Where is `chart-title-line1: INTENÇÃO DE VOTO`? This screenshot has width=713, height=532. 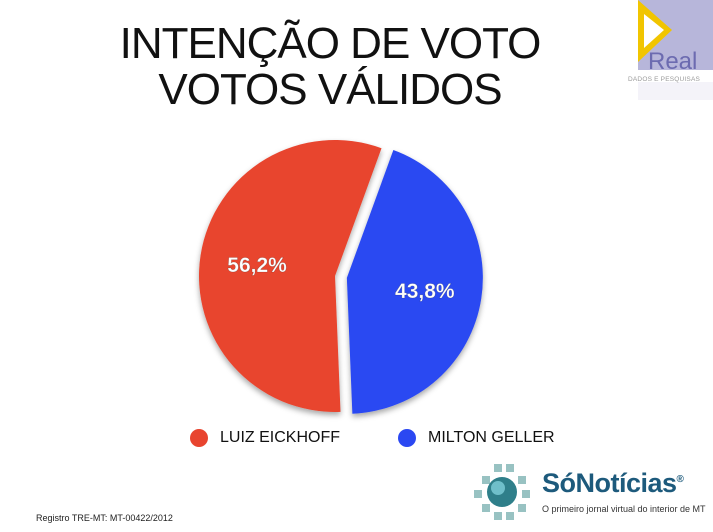
chart-title-line1: INTENÇÃO DE VOTO is located at coordinates (330, 43).